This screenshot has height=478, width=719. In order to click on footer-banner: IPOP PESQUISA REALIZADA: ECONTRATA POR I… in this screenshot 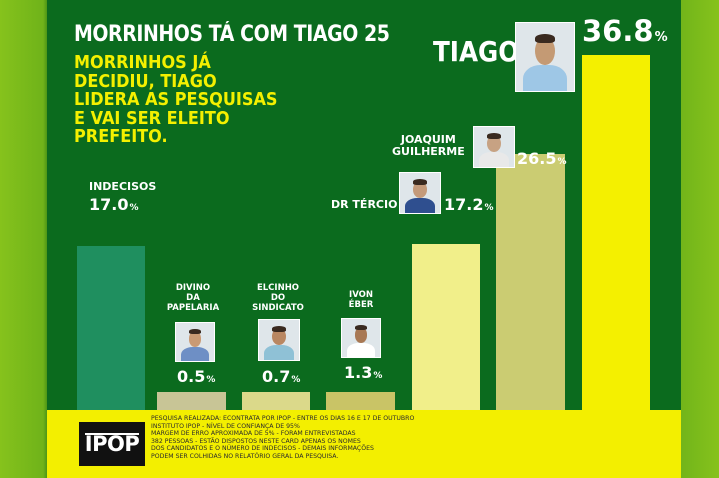, I will do `click(364, 444)`.